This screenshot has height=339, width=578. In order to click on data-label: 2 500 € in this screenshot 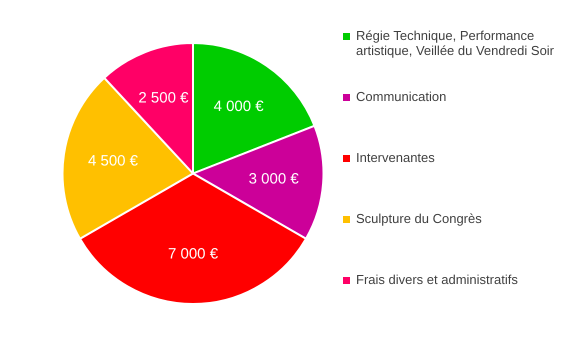, I will do `click(164, 97)`.